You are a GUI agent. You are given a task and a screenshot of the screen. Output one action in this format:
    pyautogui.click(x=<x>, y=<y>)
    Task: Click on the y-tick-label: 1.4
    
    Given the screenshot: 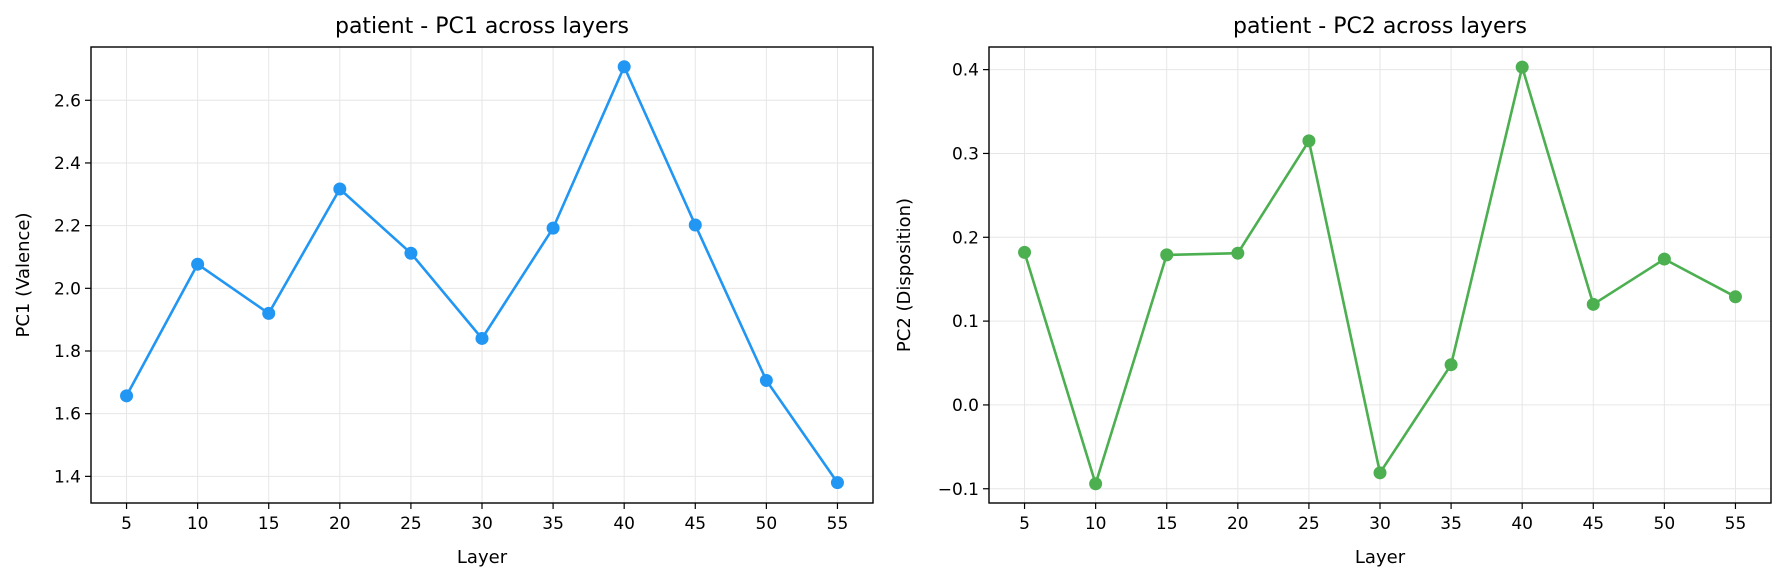 What is the action you would take?
    pyautogui.click(x=67, y=477)
    